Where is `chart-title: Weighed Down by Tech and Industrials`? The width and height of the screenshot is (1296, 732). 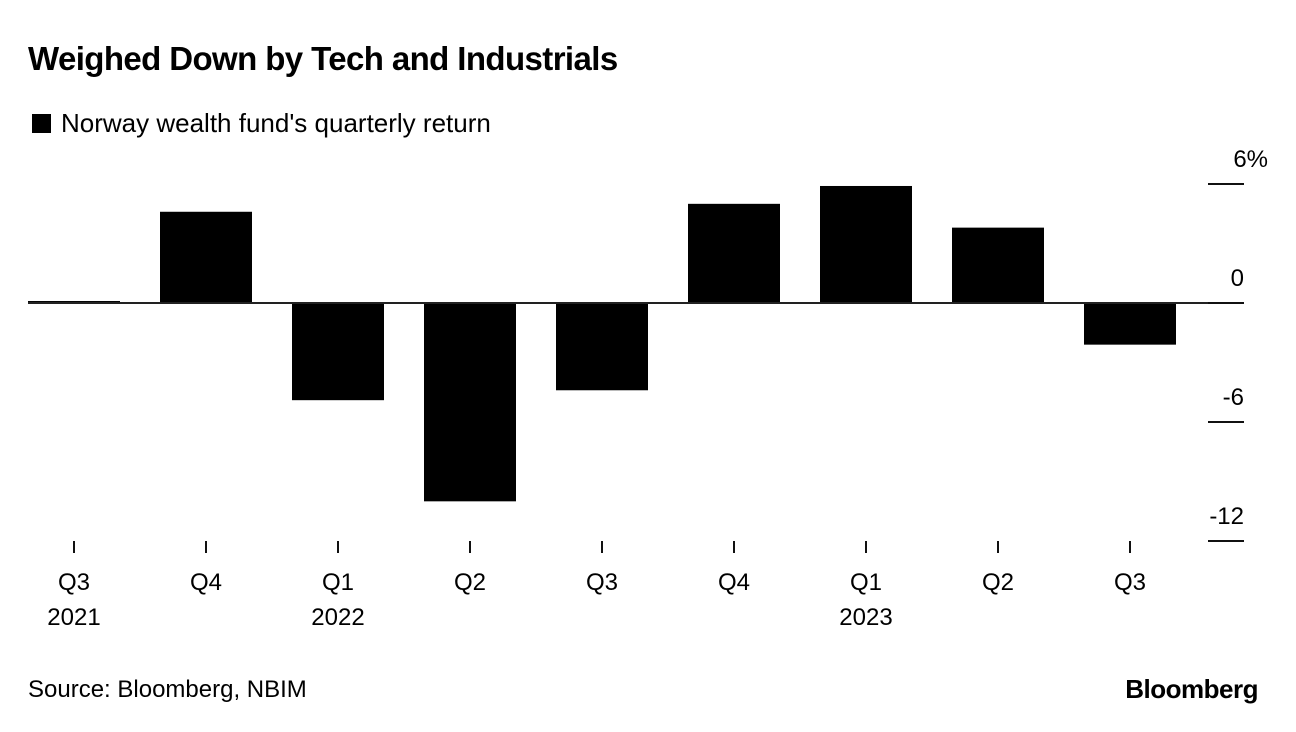
chart-title: Weighed Down by Tech and Industrials is located at coordinates (323, 58).